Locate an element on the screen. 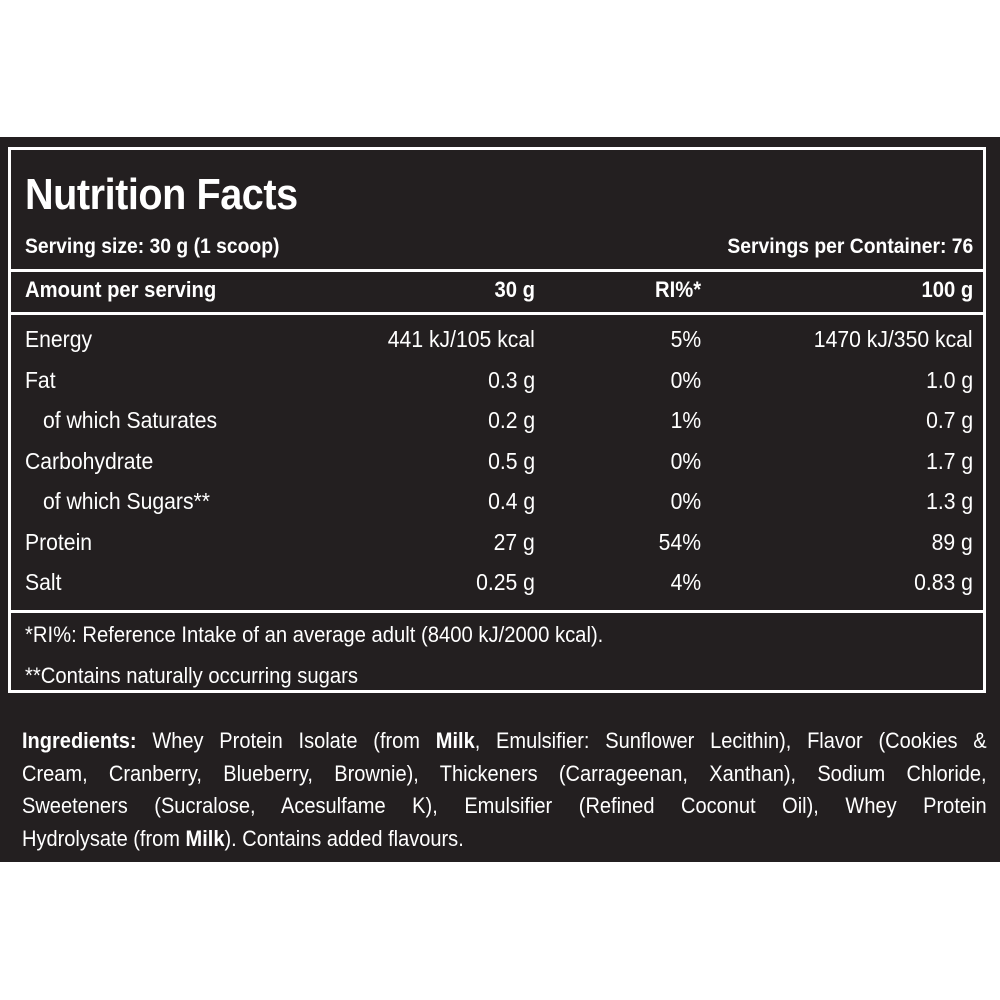 Image resolution: width=1000 pixels, height=1000 pixels. table-row: Salt 0.25 g 4% 0.83 g is located at coordinates (499, 585).